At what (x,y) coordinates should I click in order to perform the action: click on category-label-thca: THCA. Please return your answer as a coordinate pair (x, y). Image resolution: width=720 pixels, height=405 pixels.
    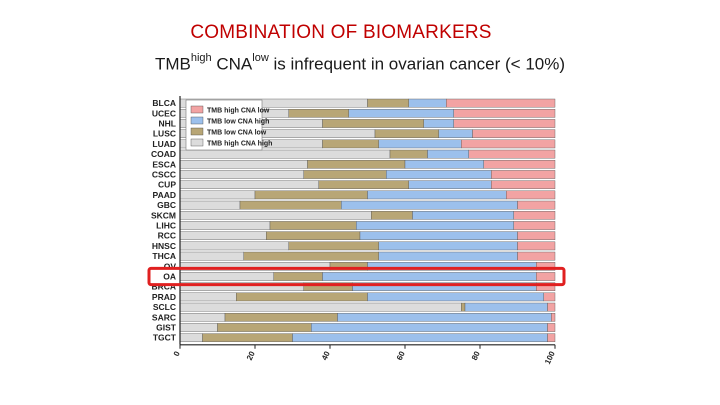
    Looking at the image, I should click on (164, 256).